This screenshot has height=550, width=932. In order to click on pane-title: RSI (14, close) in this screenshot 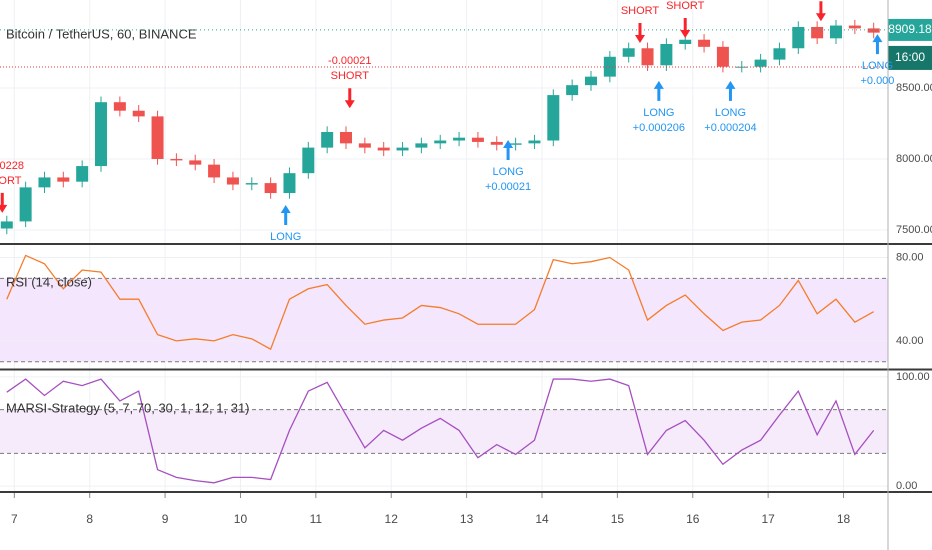, I will do `click(49, 281)`.